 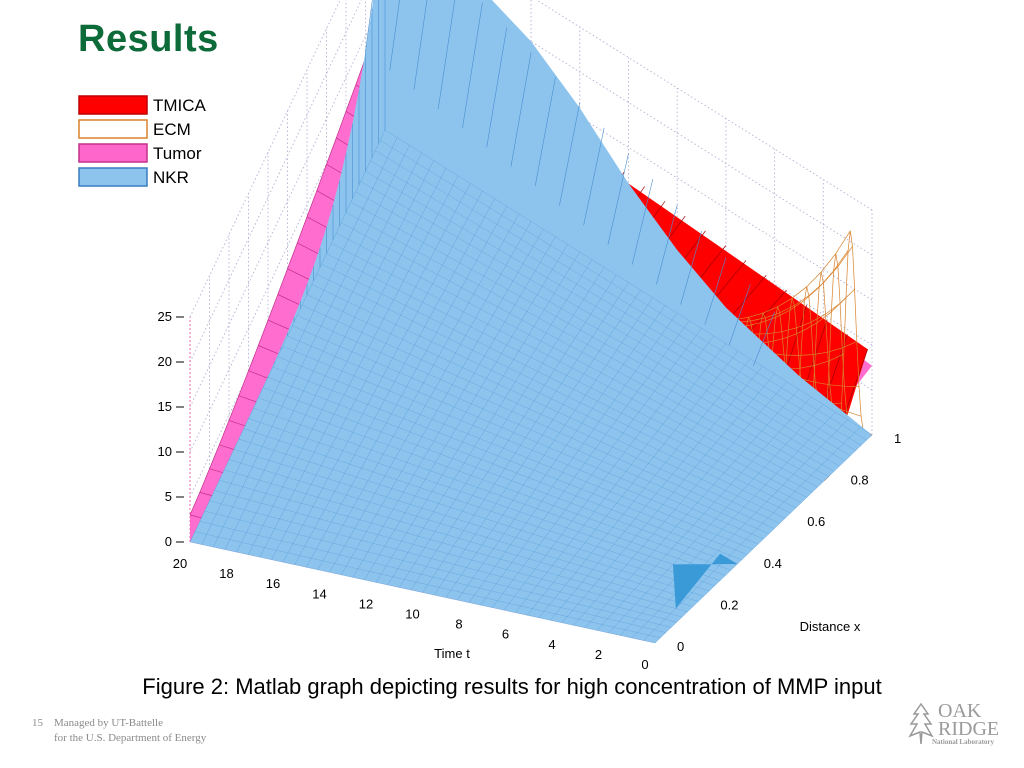 What do you see at coordinates (816, 521) in the screenshot?
I see `x-tick-label: 0.6` at bounding box center [816, 521].